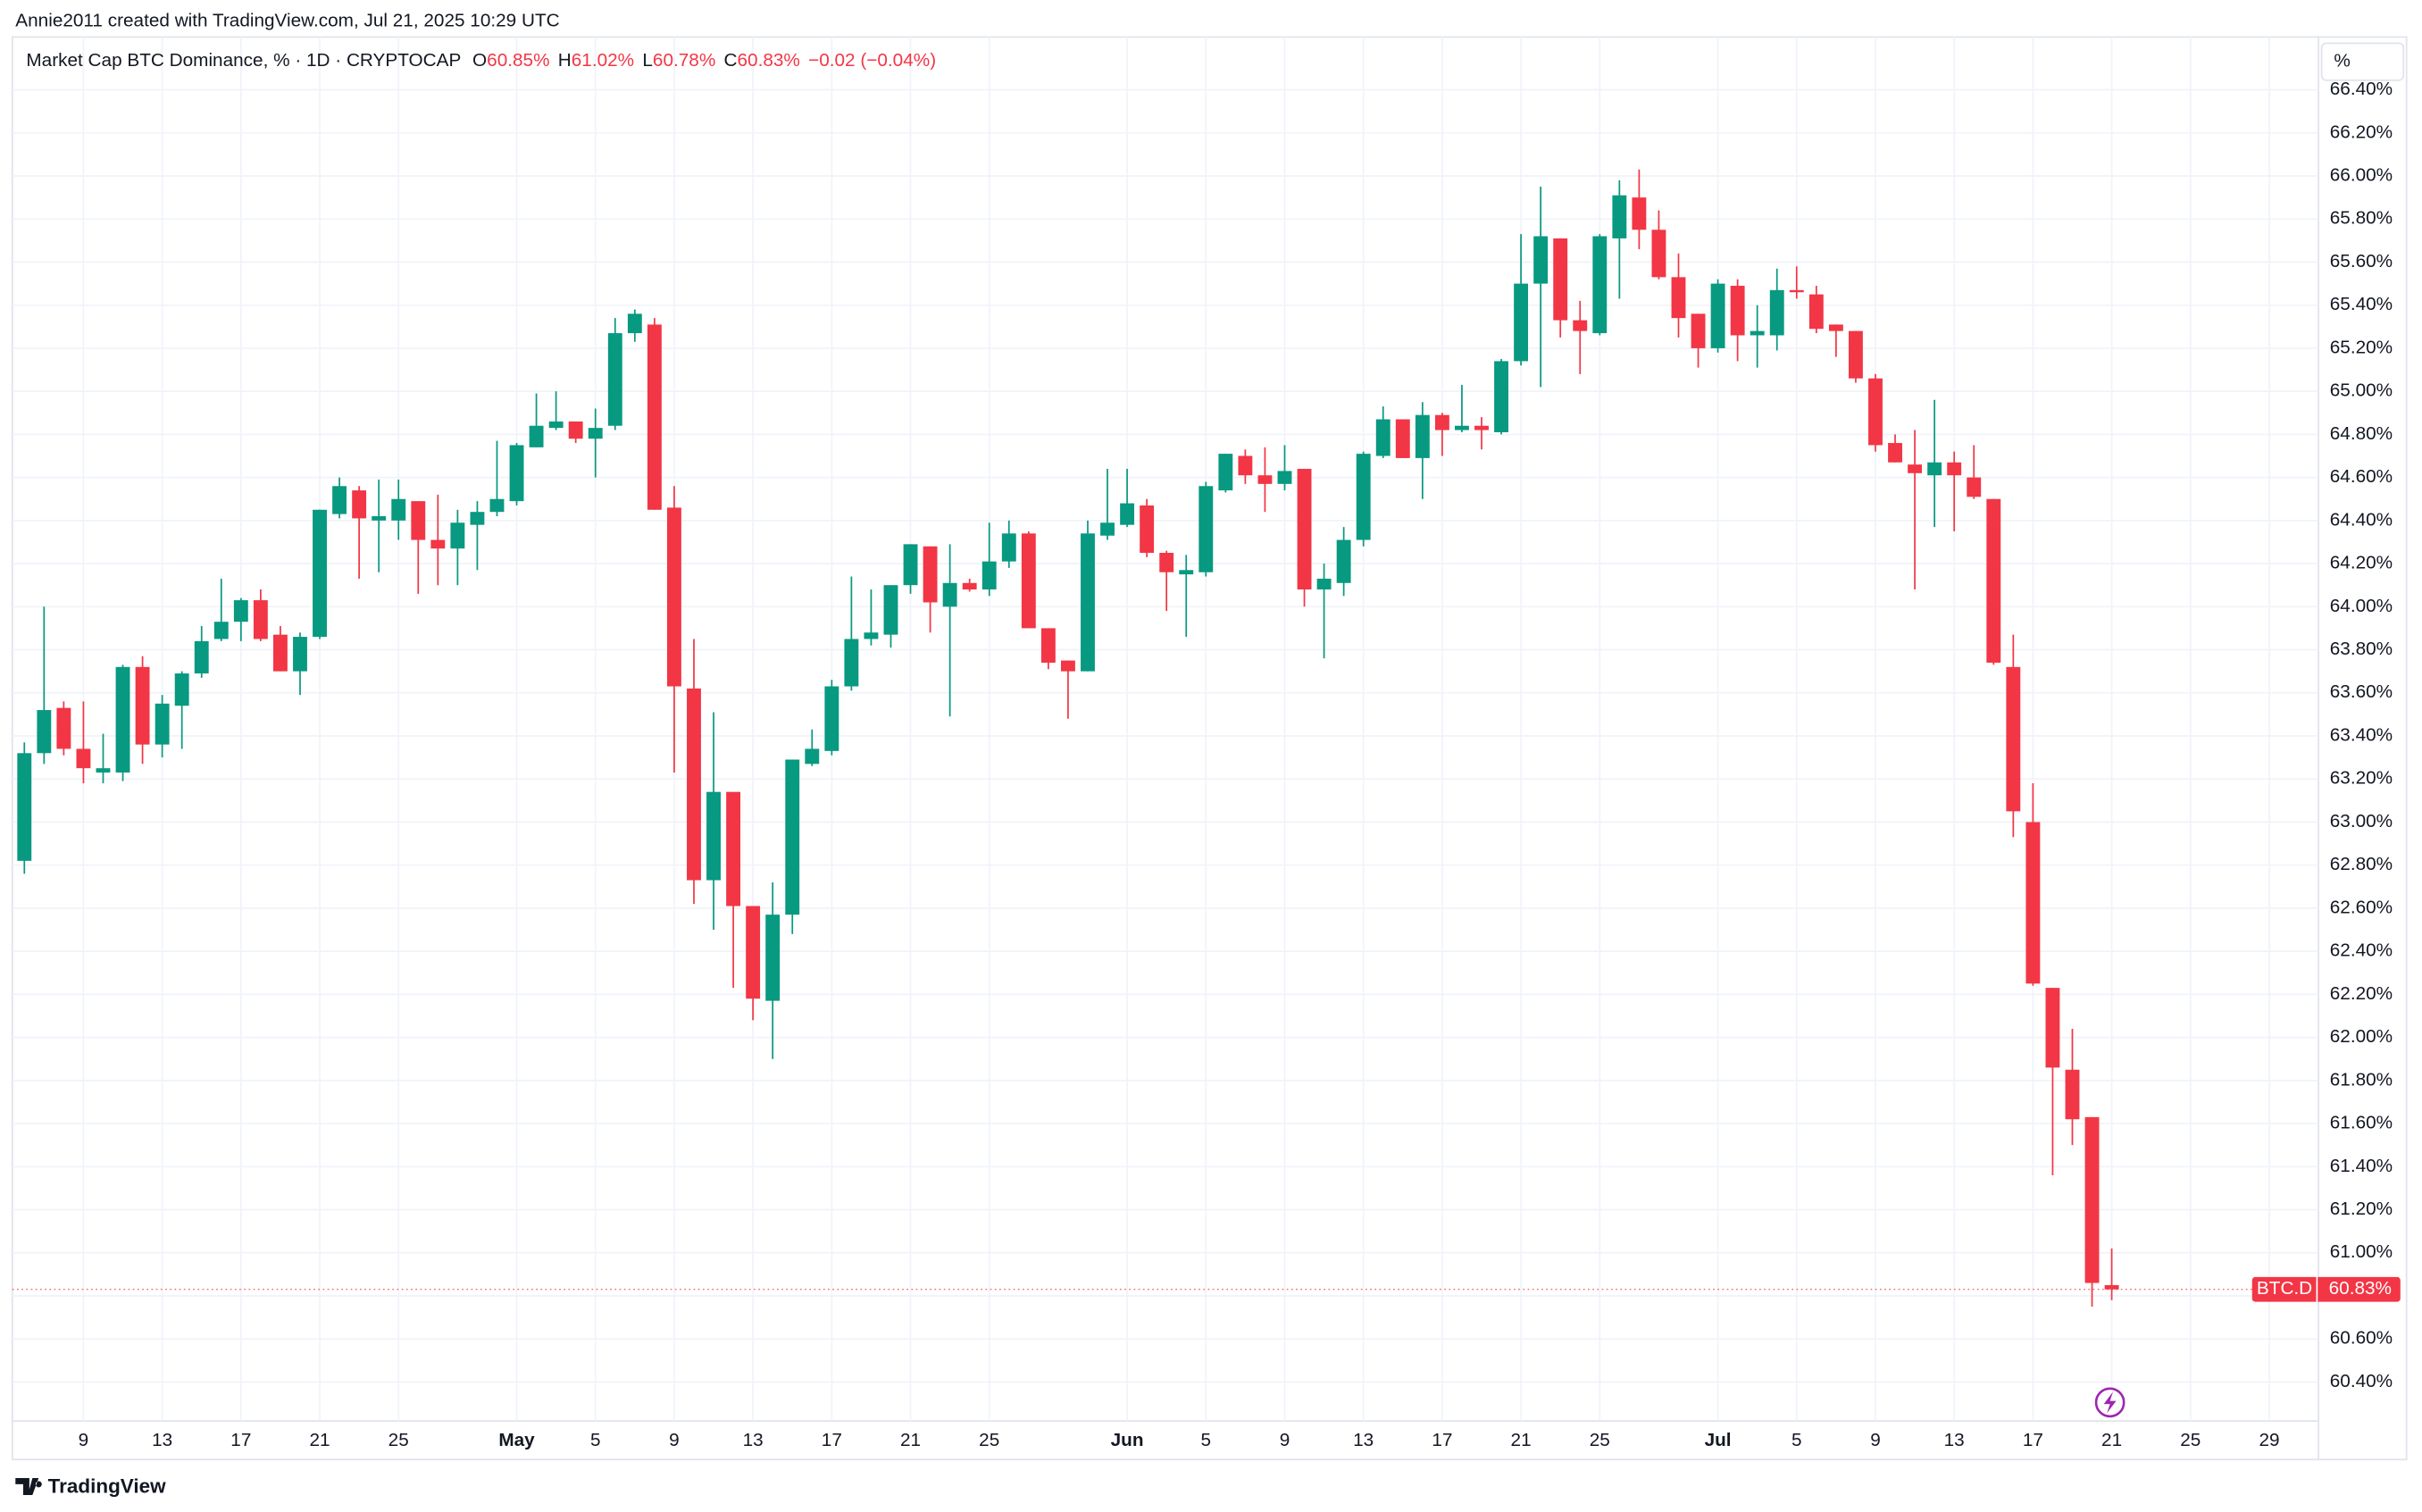  Describe the element at coordinates (2326, 1289) in the screenshot. I see `price-label-bg` at that location.